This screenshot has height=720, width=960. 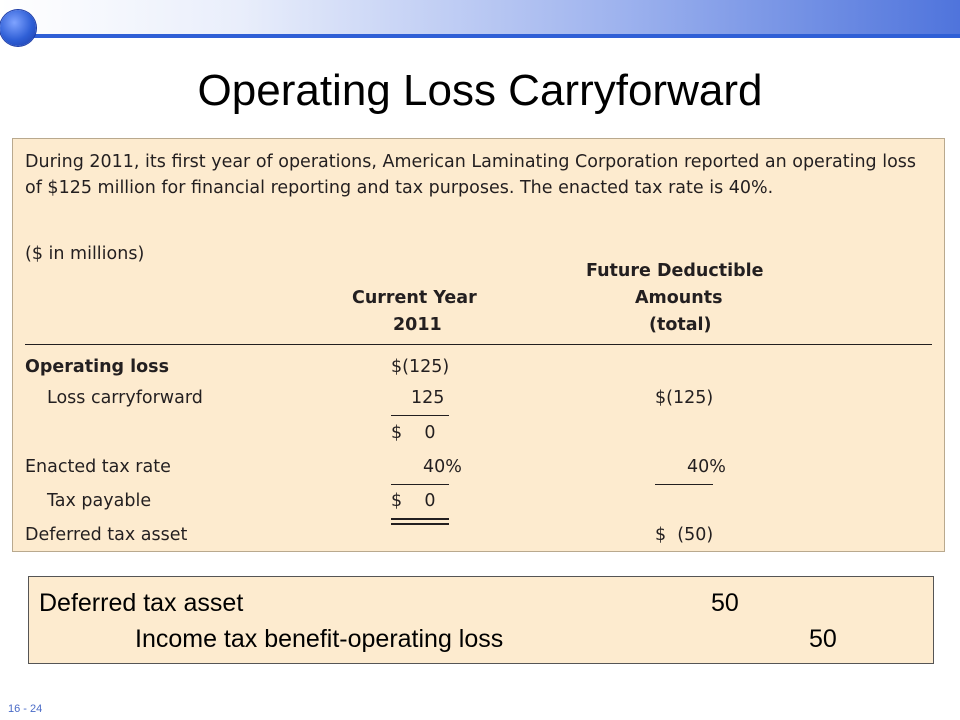 What do you see at coordinates (428, 398) in the screenshot?
I see `loss-carryforward-current: 125` at bounding box center [428, 398].